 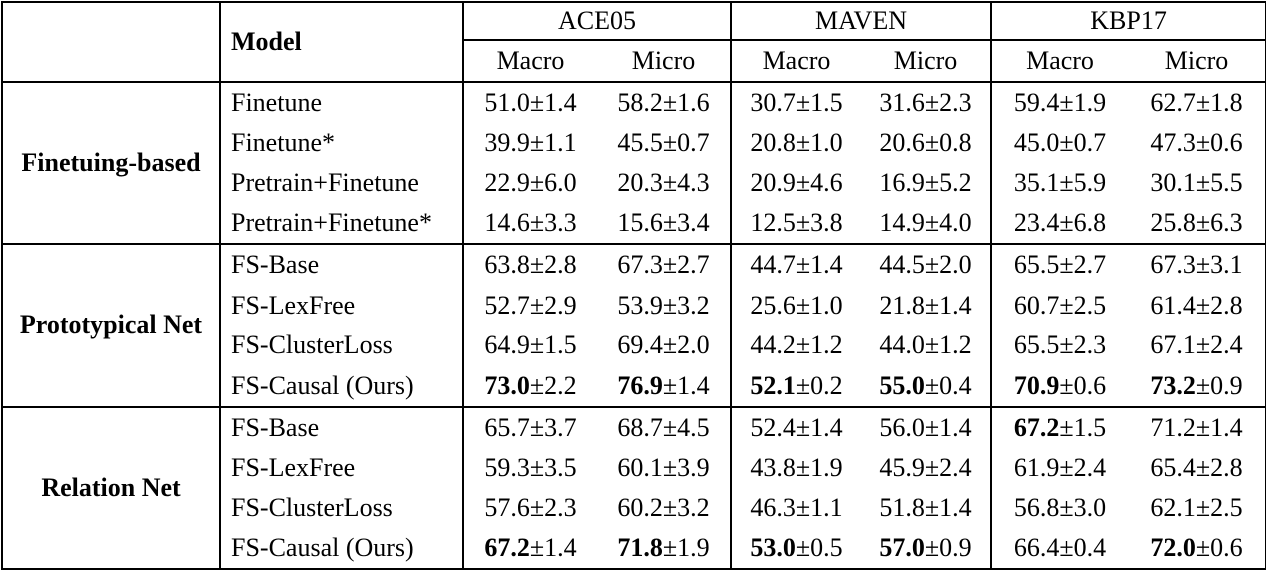 What do you see at coordinates (529, 183) in the screenshot?
I see `metric-cell: 22.9±6.0` at bounding box center [529, 183].